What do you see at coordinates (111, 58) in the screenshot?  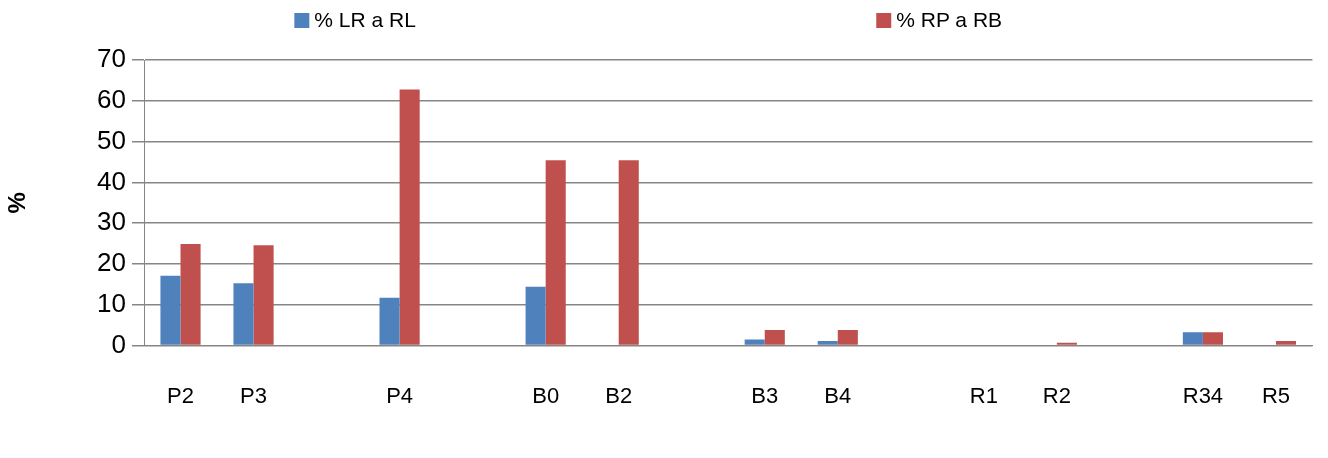 I see `y-tick-label: 70` at bounding box center [111, 58].